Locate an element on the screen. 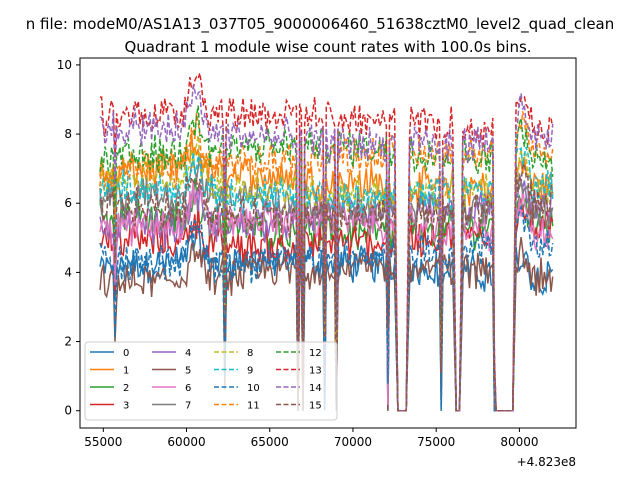  y-tick-label: 6 is located at coordinates (68, 203).